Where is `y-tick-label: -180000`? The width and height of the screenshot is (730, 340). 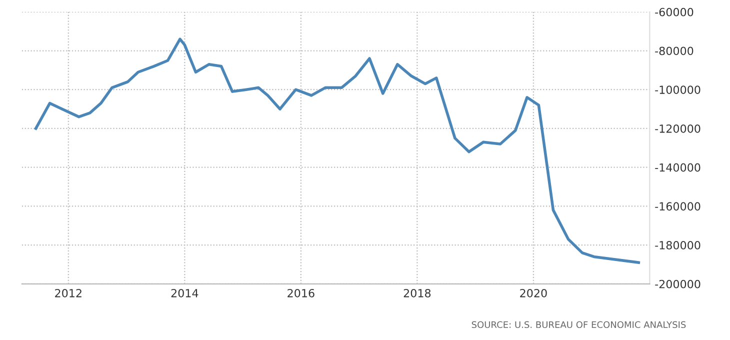 y-tick-label: -180000 is located at coordinates (677, 245).